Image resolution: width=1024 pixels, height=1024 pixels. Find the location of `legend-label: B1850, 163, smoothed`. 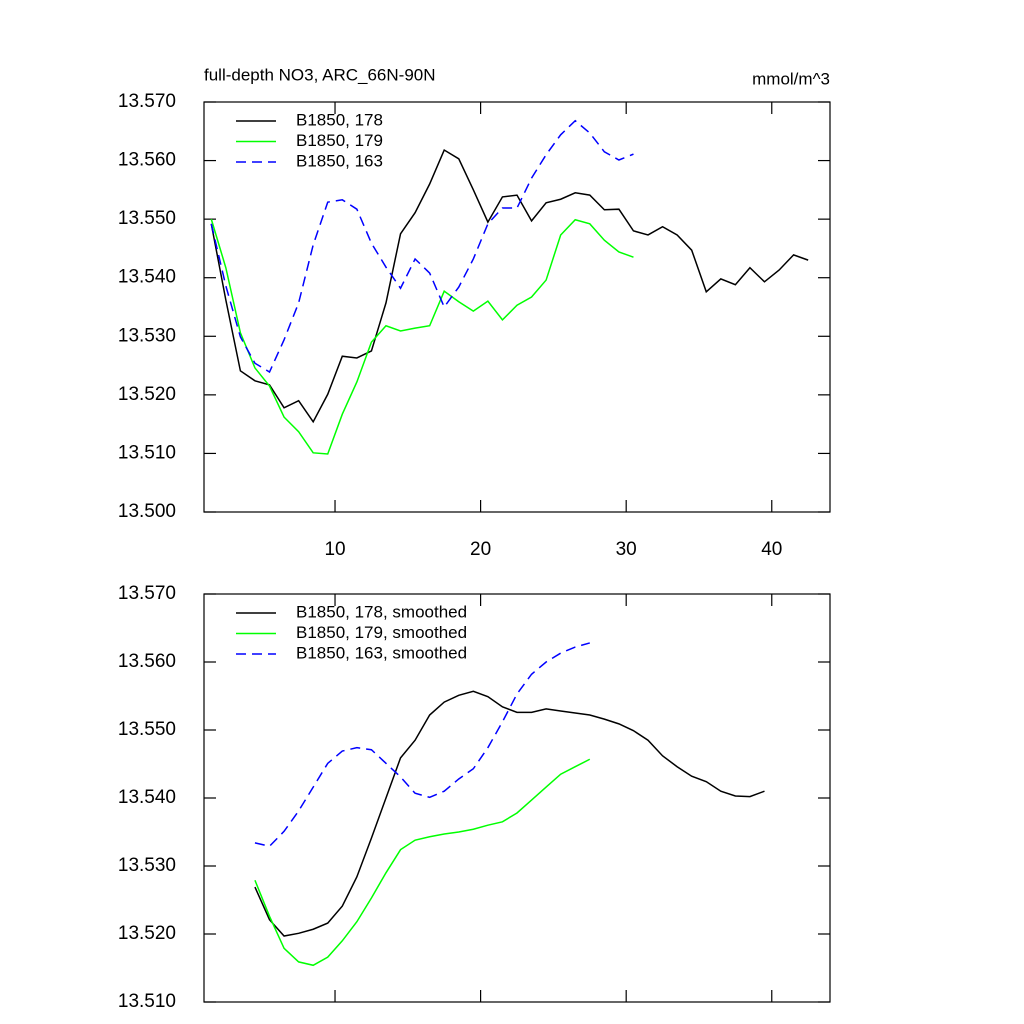

legend-label: B1850, 163, smoothed is located at coordinates (381, 652).